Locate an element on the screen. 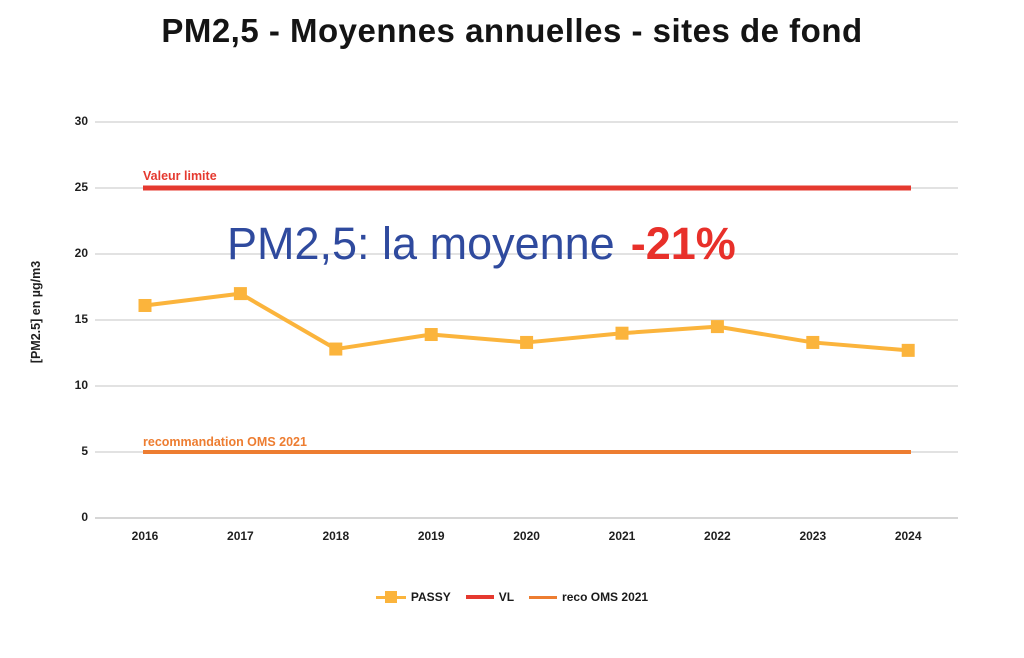  annotation: PM2,5: la moyenne -21% is located at coordinates (481, 244).